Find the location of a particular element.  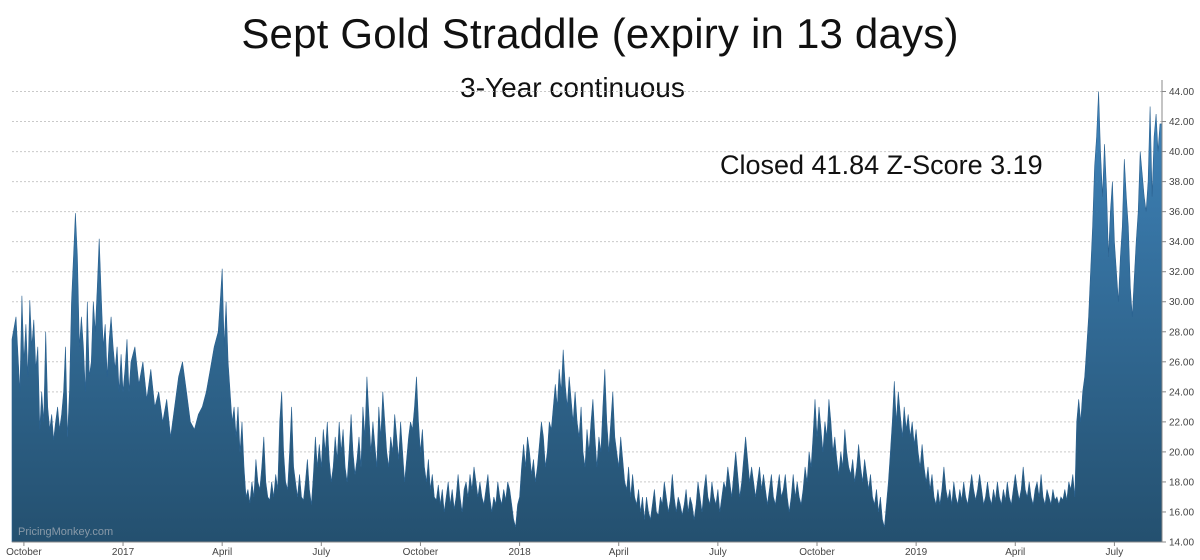

y-tick-label: 44.00 is located at coordinates (1181, 92).